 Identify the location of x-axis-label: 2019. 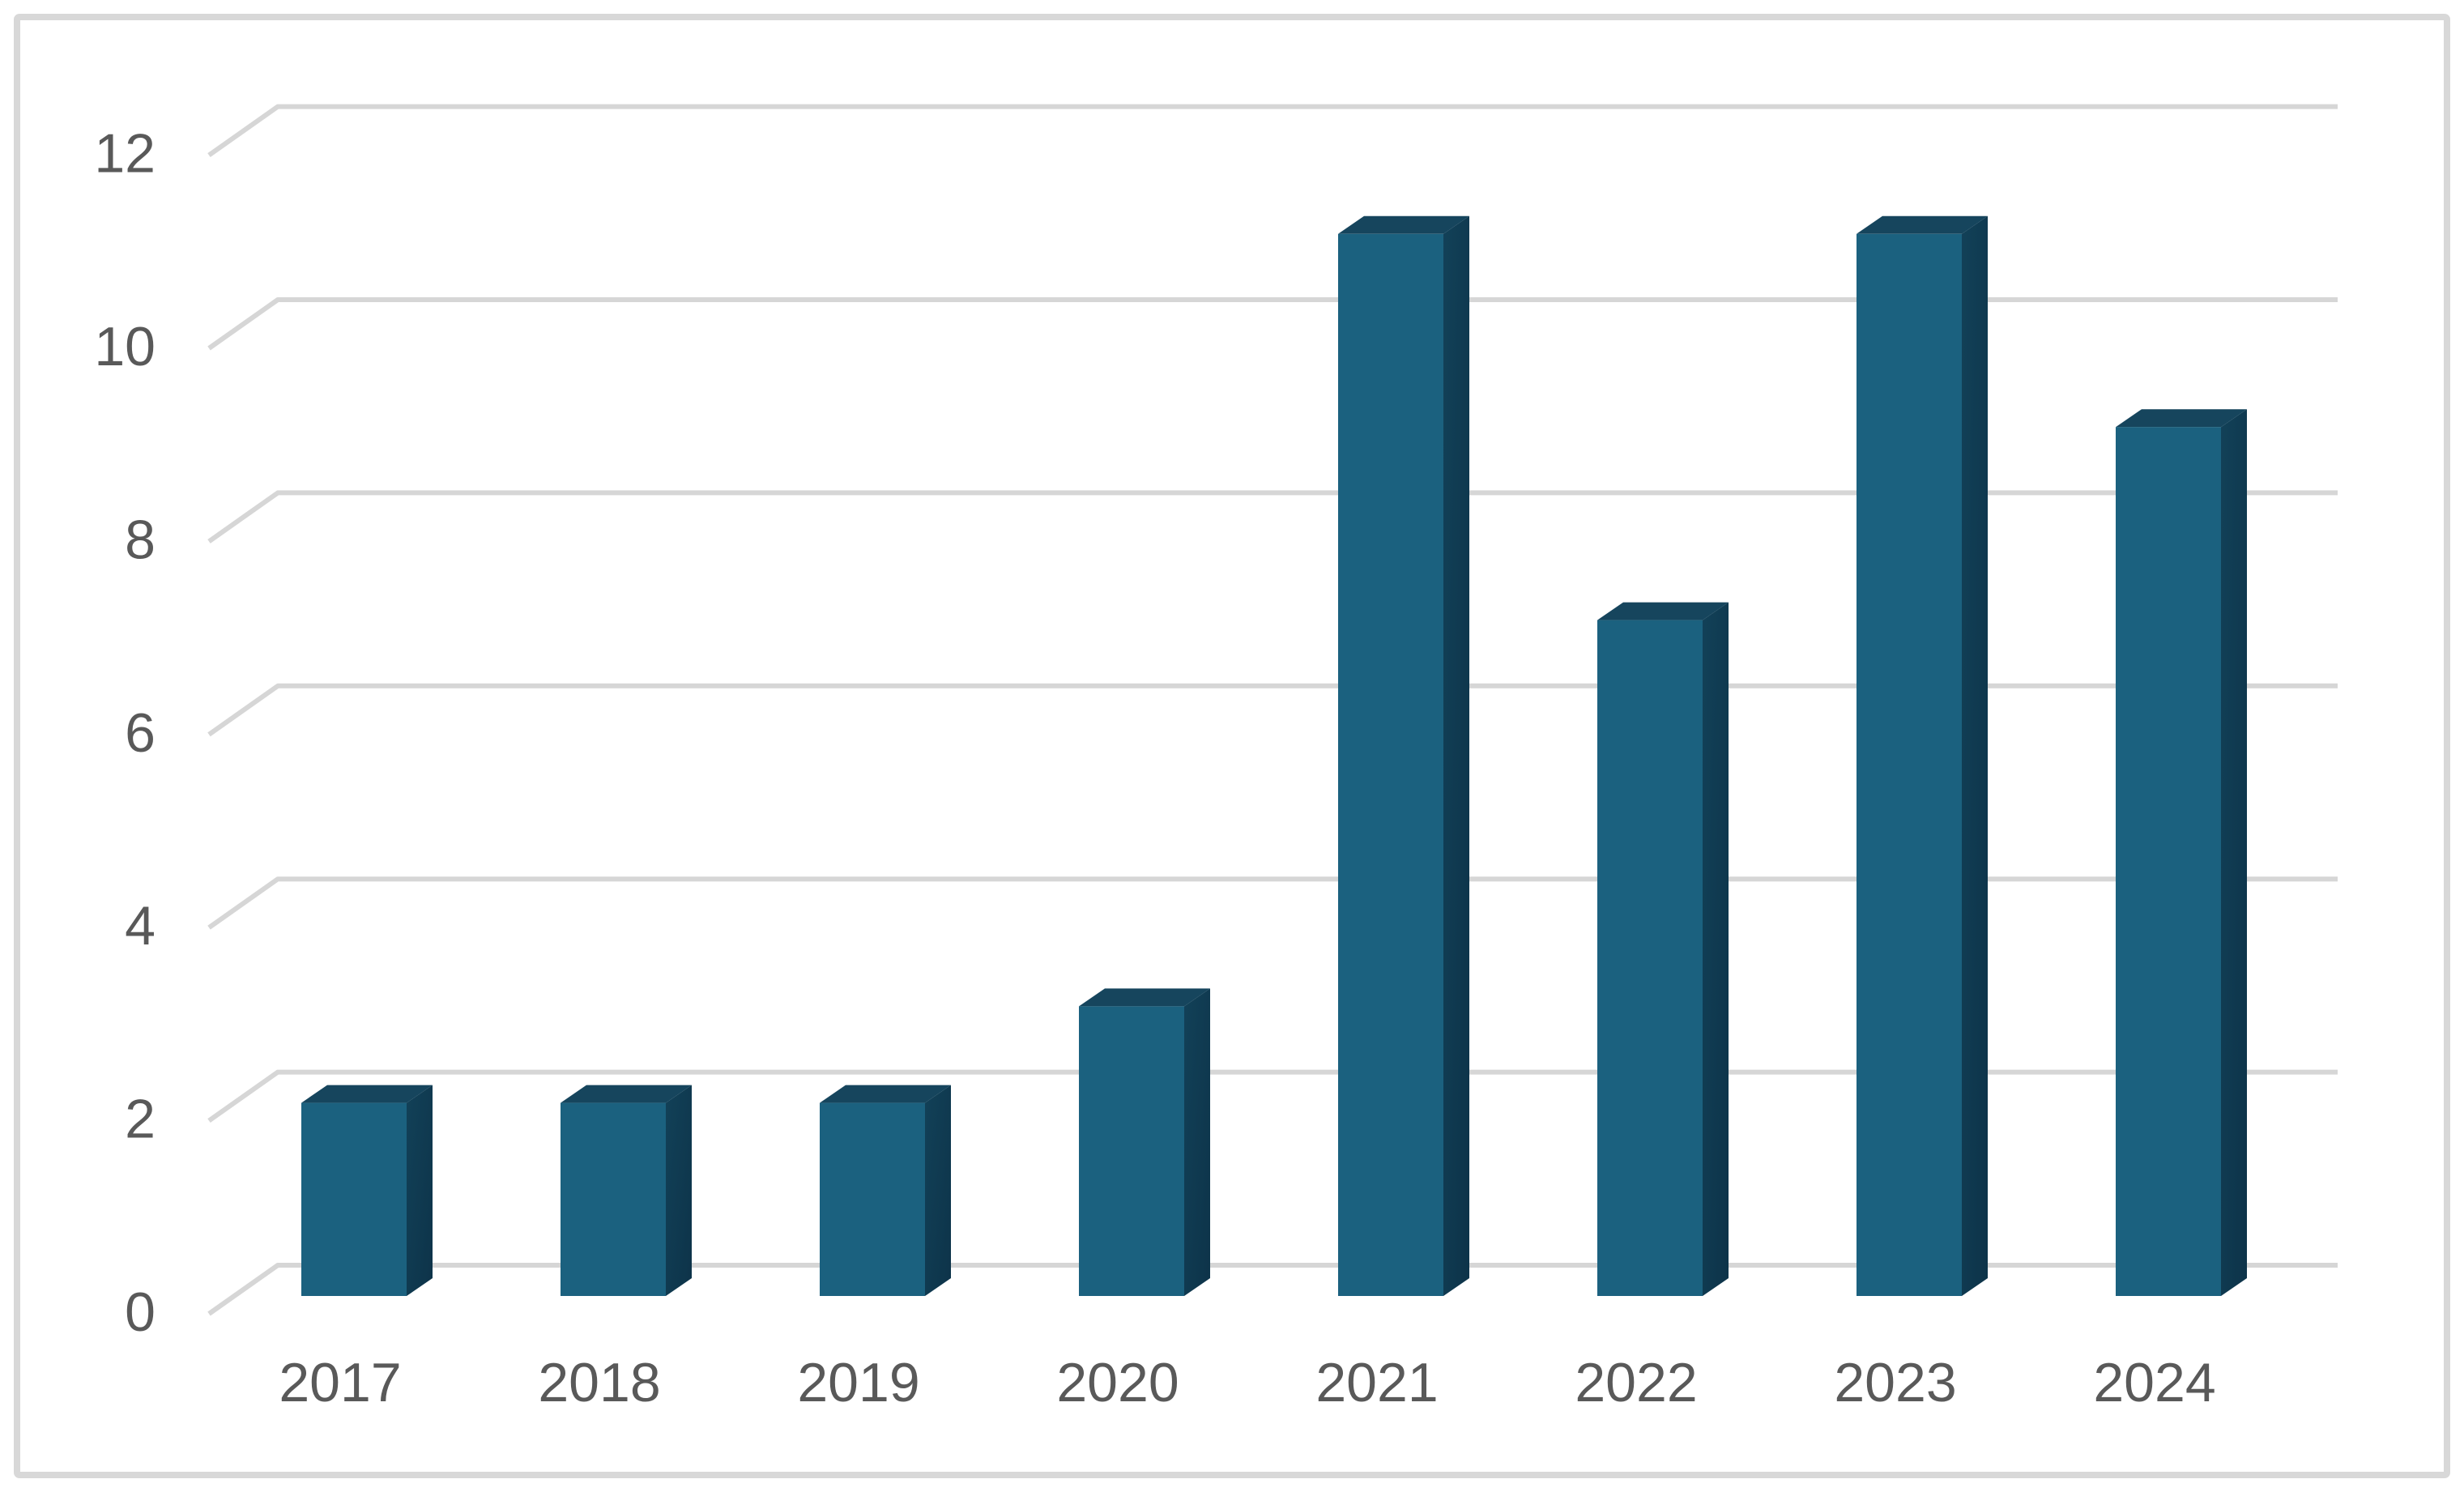
(858, 1382).